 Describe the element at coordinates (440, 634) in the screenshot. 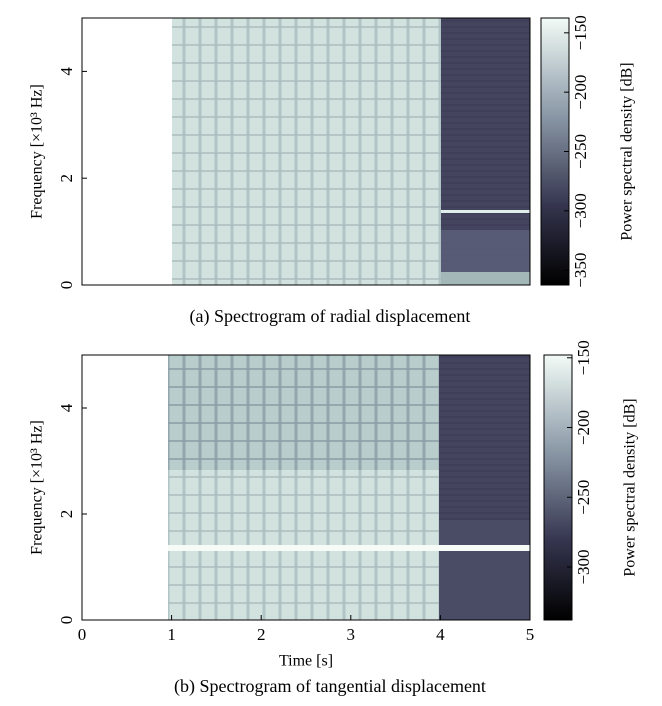

I see `x-tick-label: 4` at that location.